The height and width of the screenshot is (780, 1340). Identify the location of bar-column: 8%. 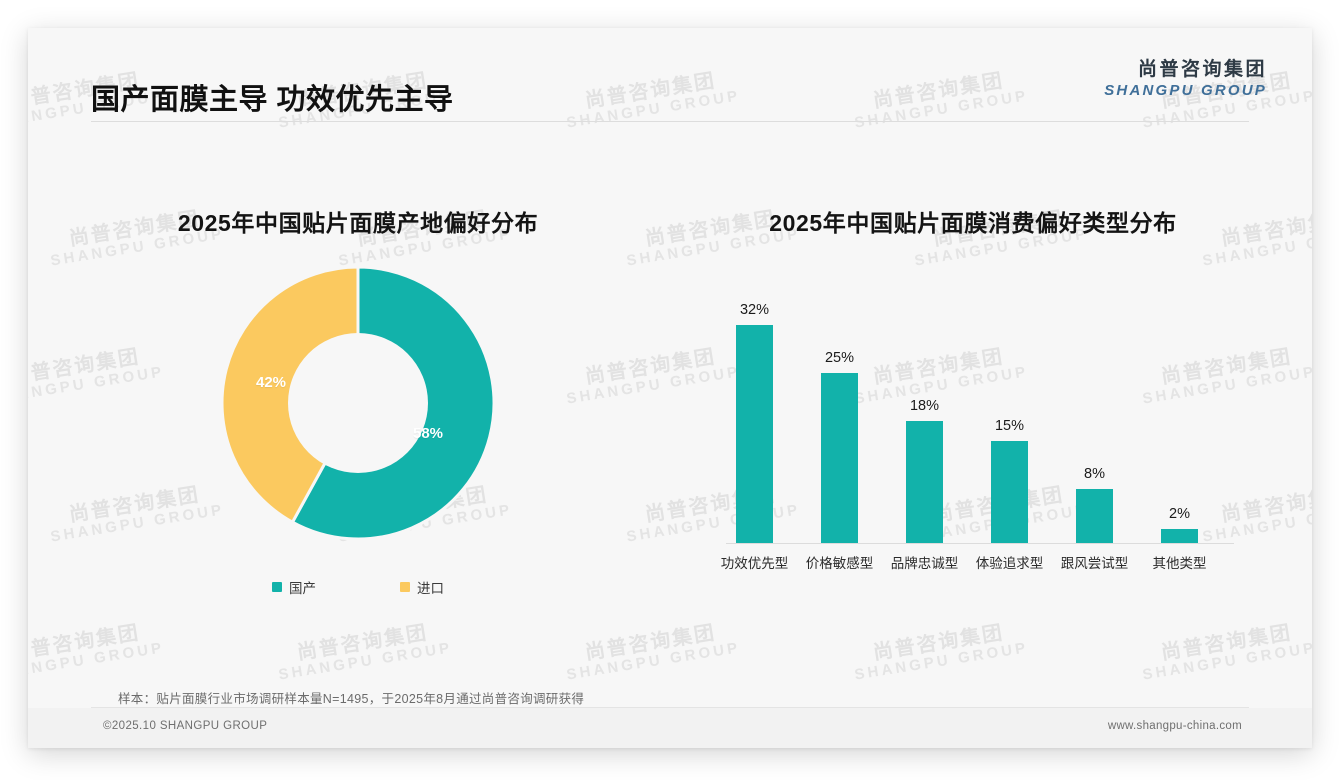
(1094, 504).